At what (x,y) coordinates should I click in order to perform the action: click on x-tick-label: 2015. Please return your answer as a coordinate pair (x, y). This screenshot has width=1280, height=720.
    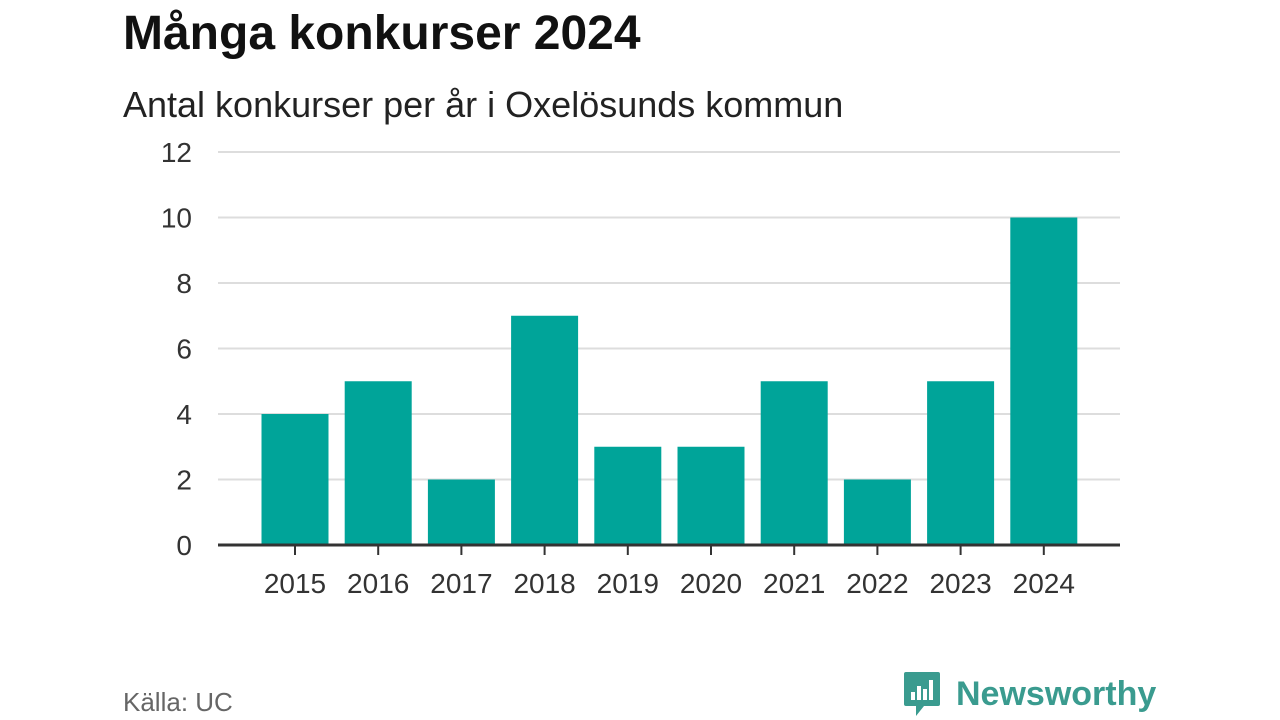
    Looking at the image, I should click on (295, 583).